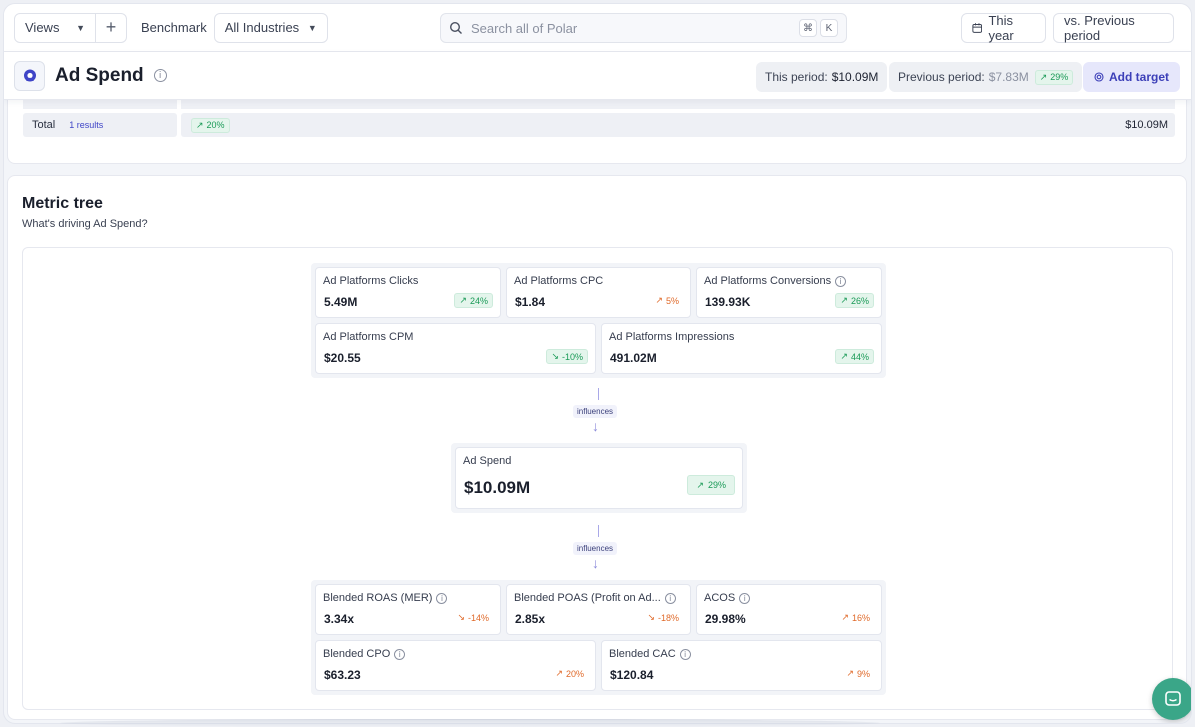  Describe the element at coordinates (408, 609) in the screenshot. I see `metric-card: Blended ROAS (MER) i 3.34x ↘ -14%` at that location.